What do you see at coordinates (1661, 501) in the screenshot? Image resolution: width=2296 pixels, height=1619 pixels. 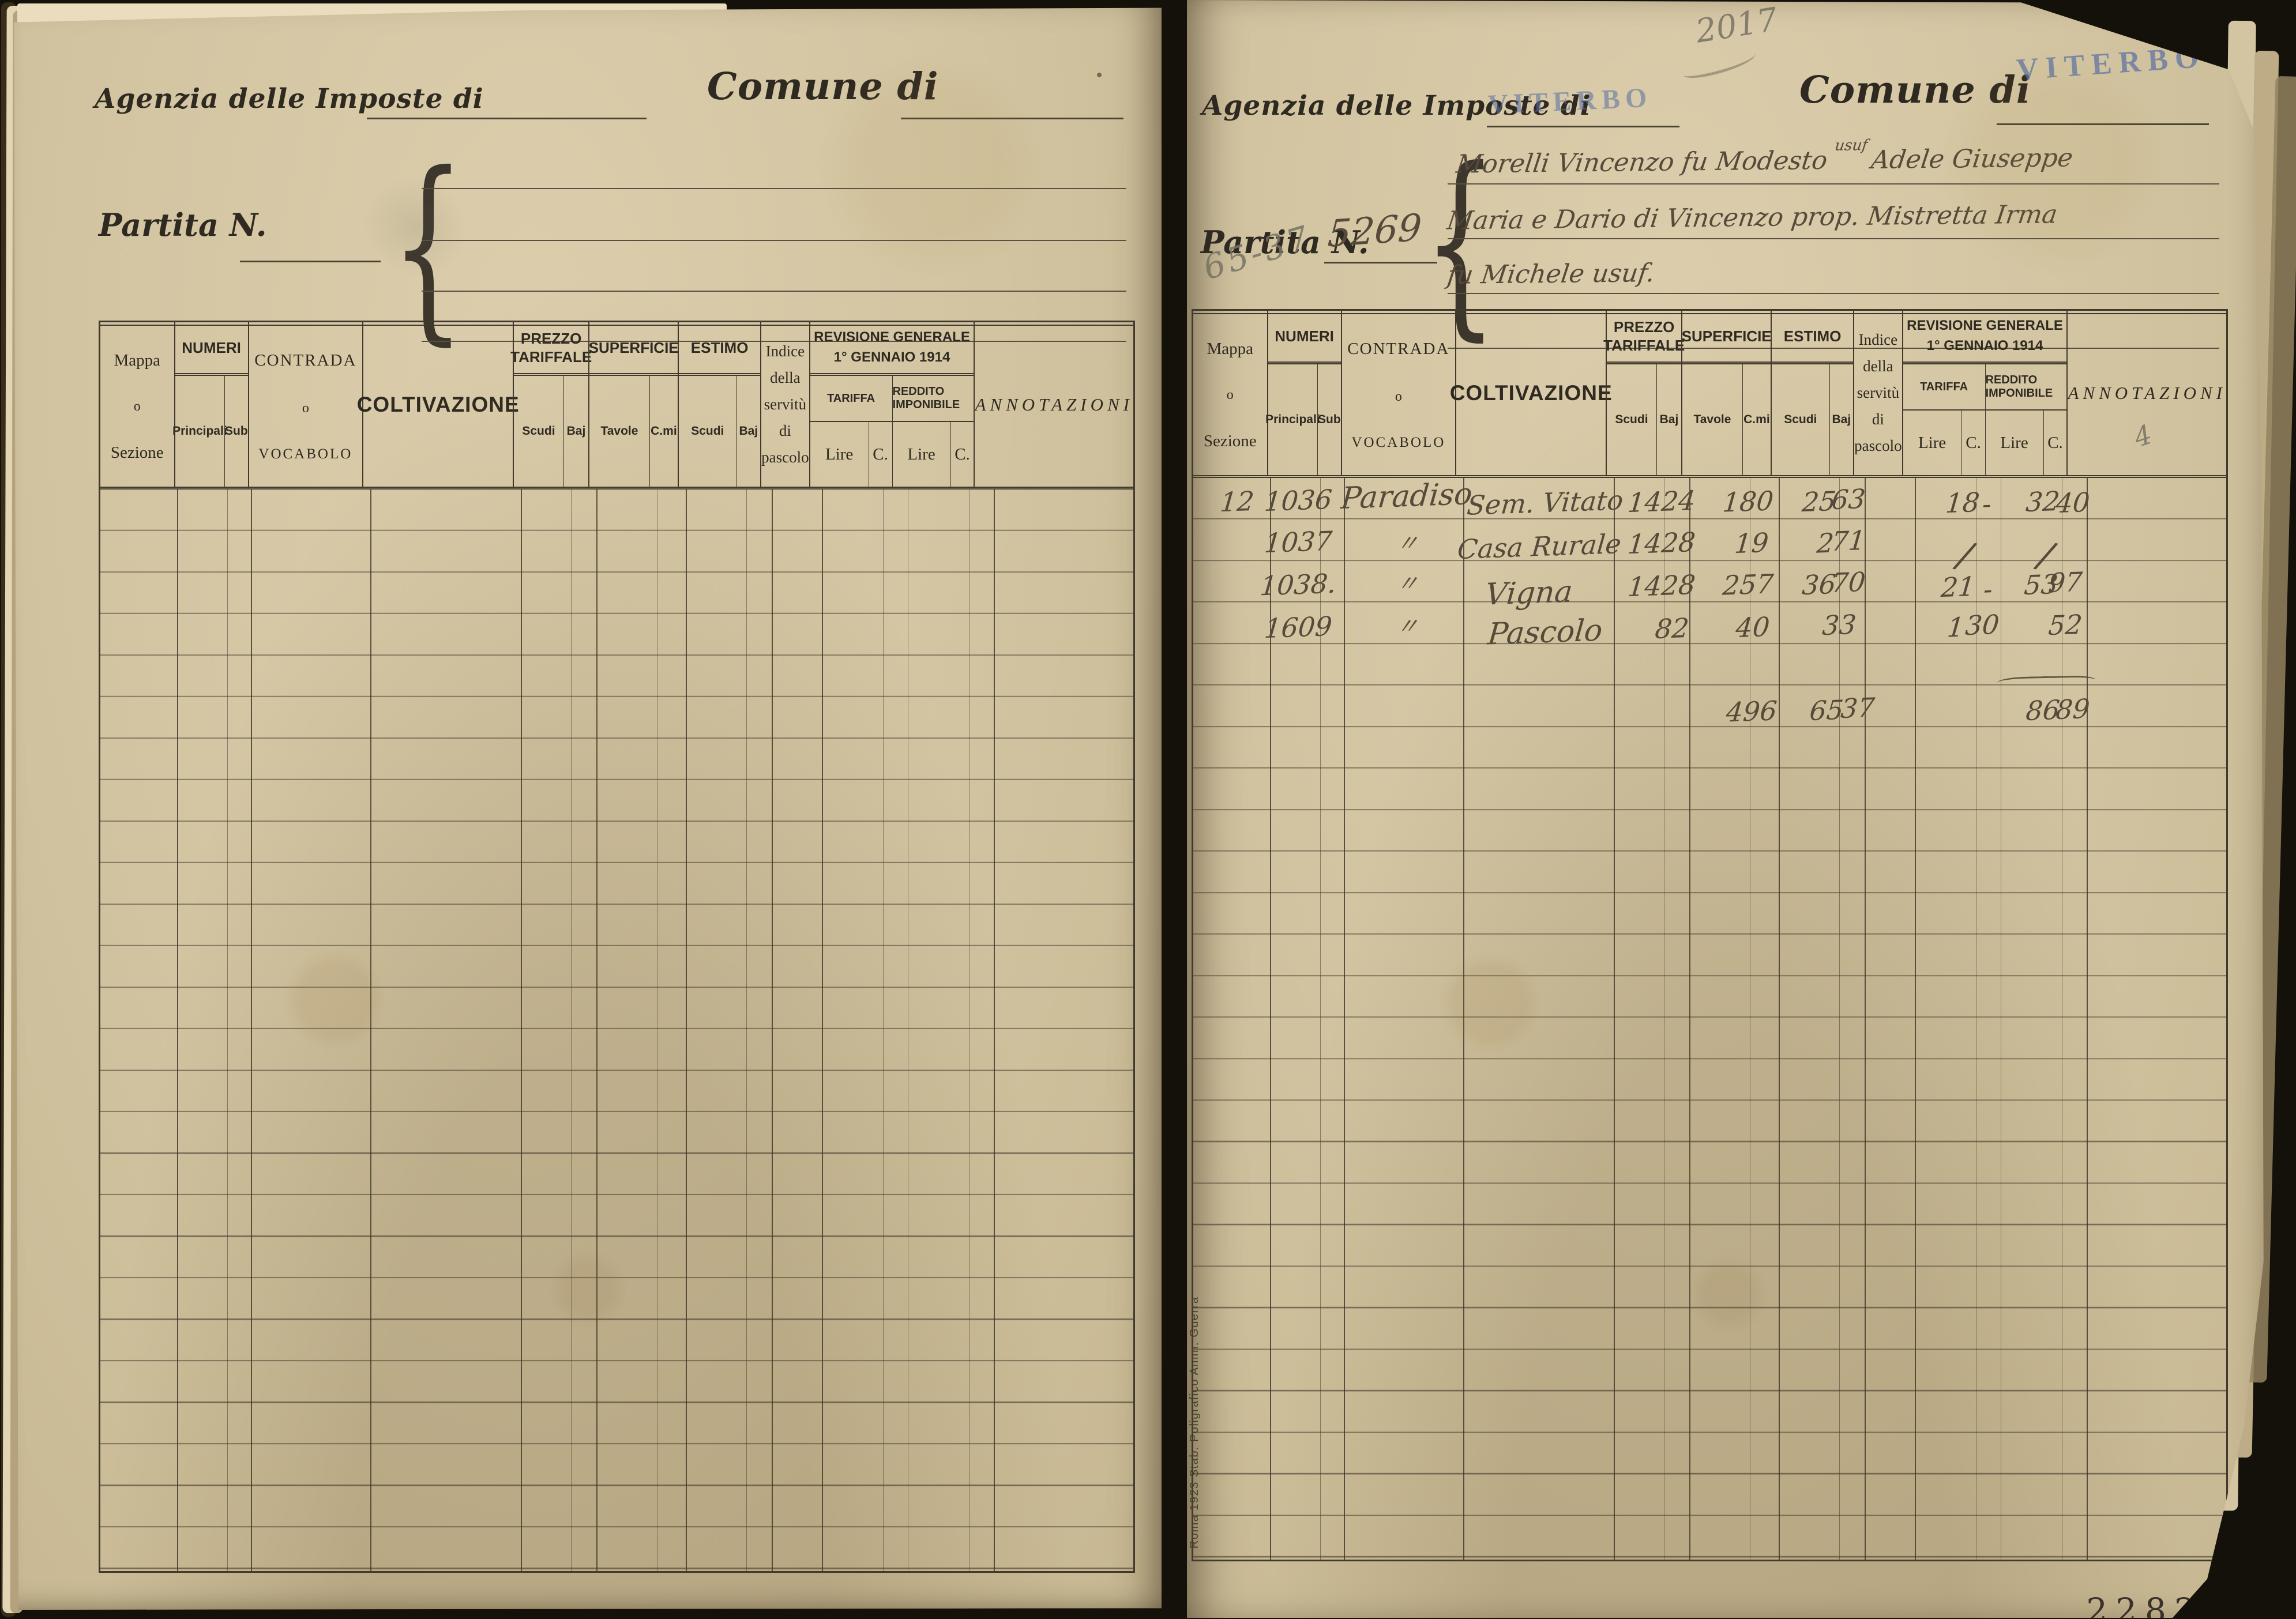 I see `cell-prezzo: 1424` at bounding box center [1661, 501].